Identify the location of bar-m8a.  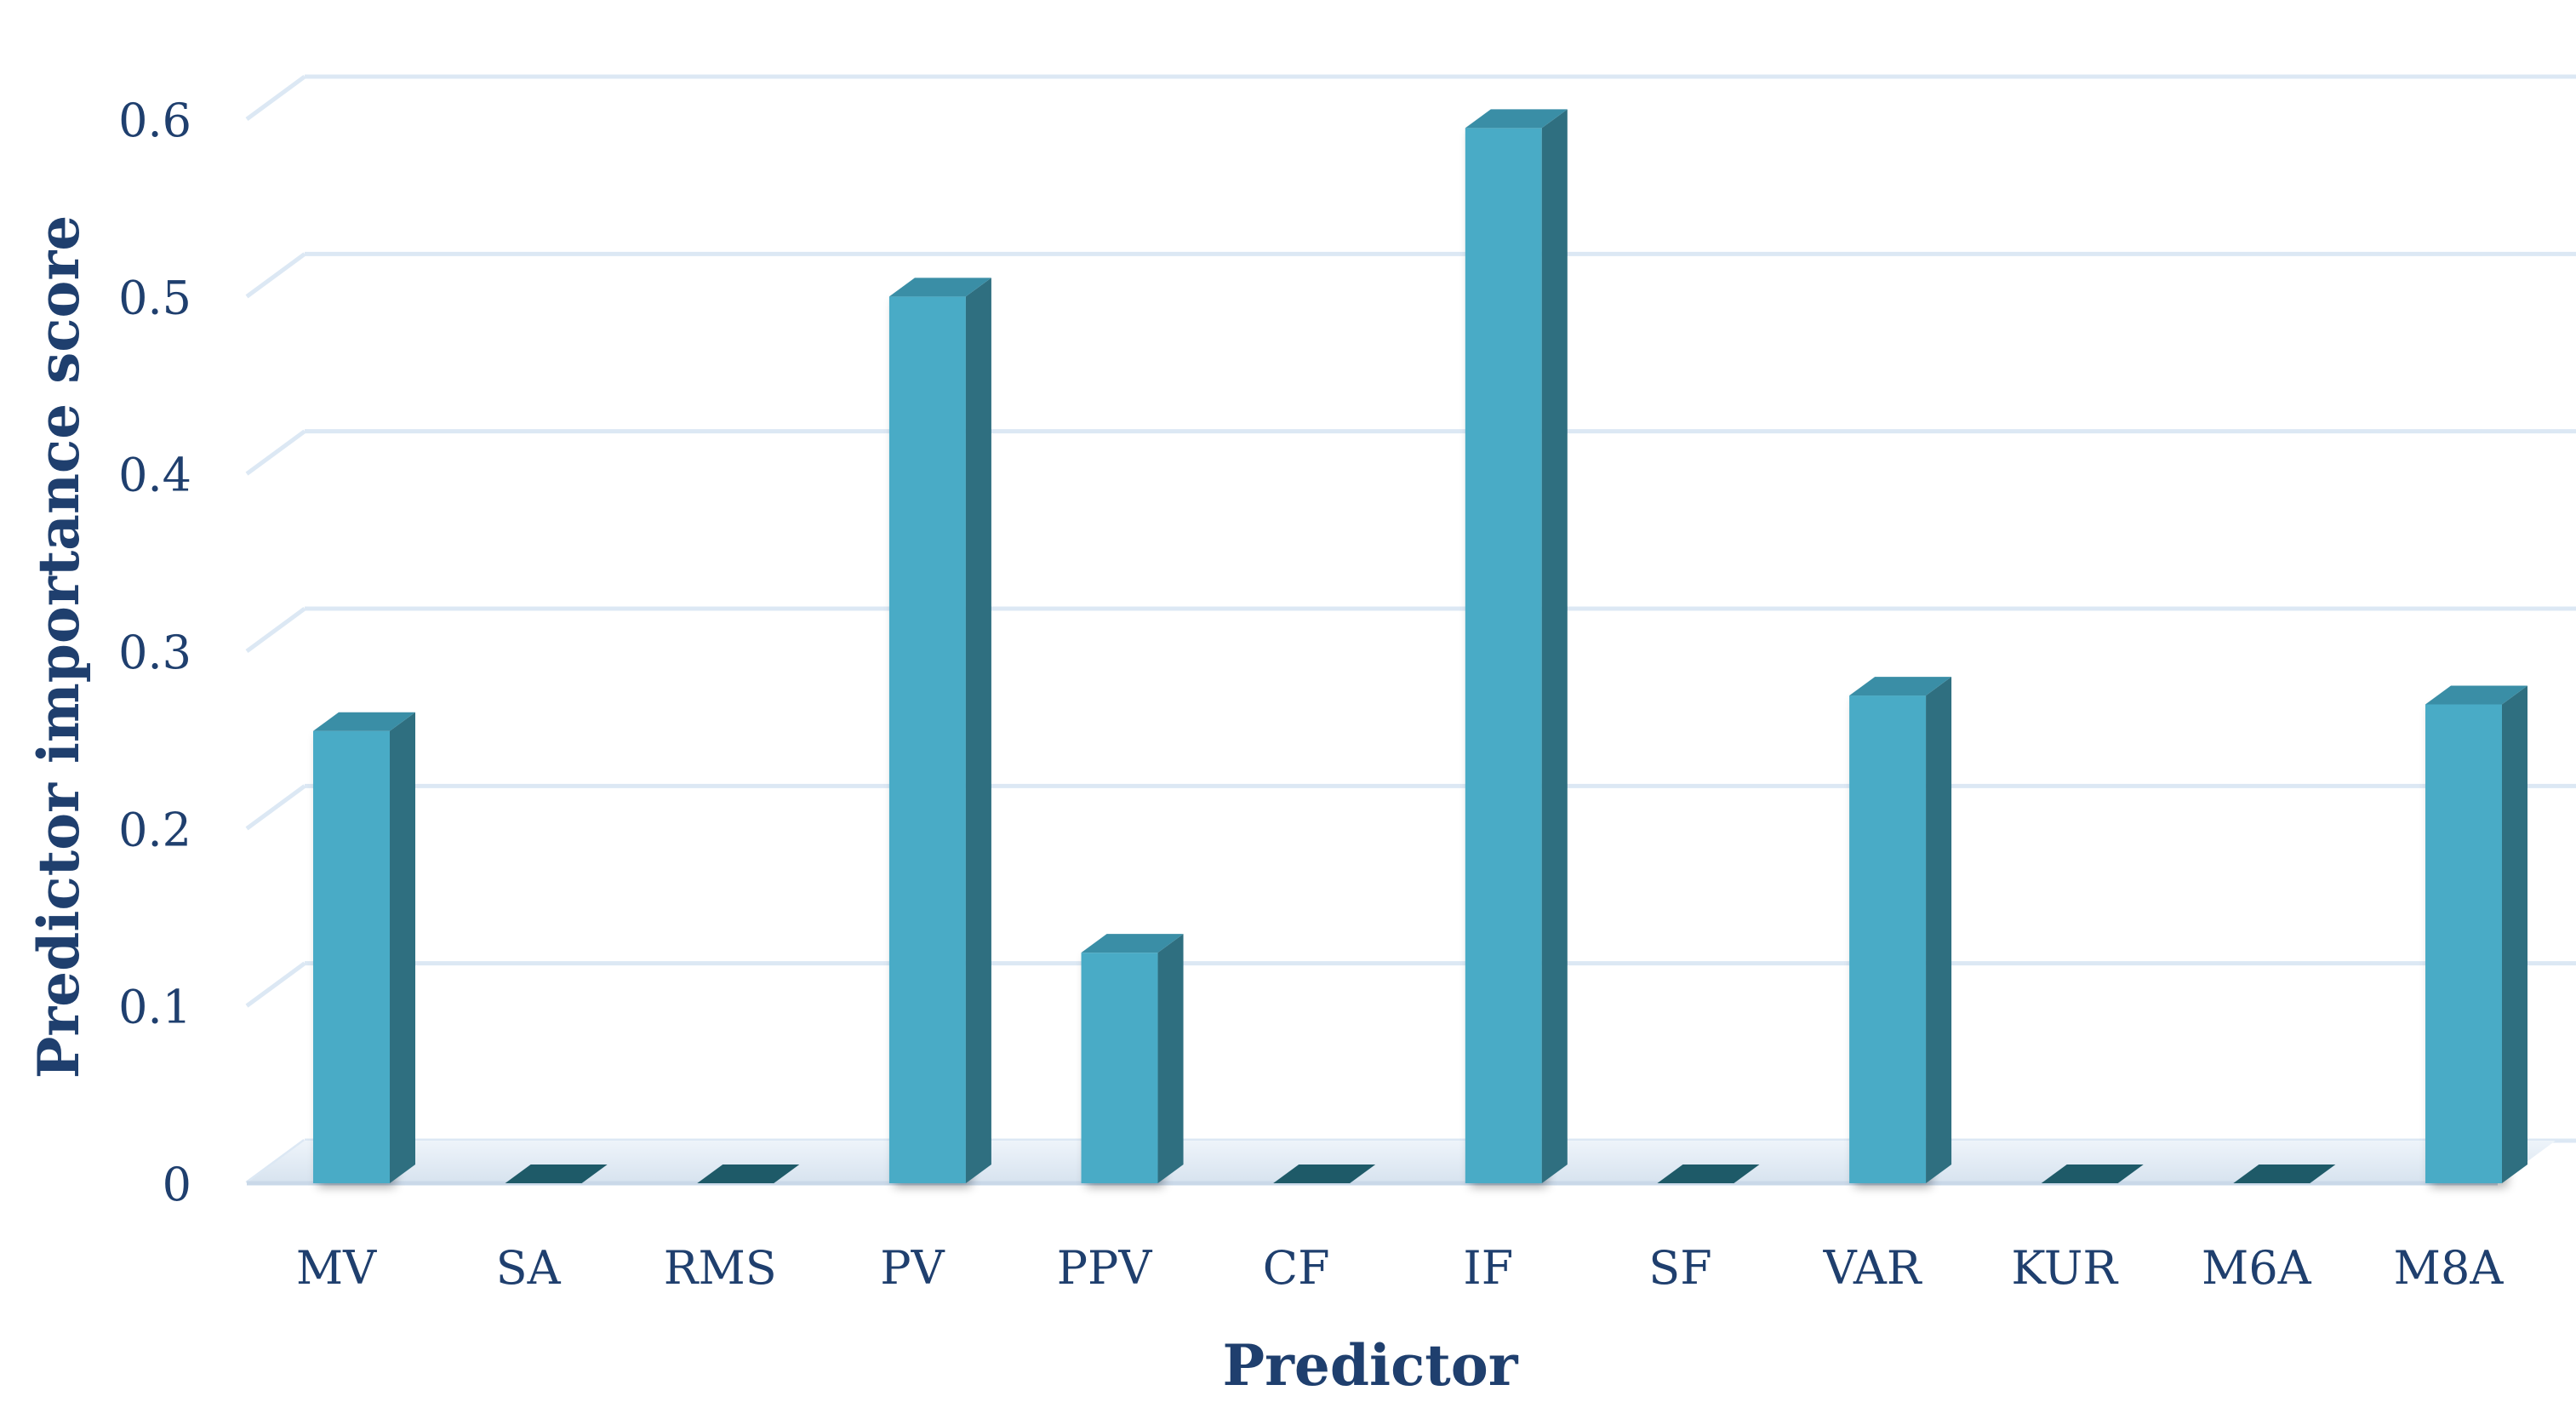
(2476, 934).